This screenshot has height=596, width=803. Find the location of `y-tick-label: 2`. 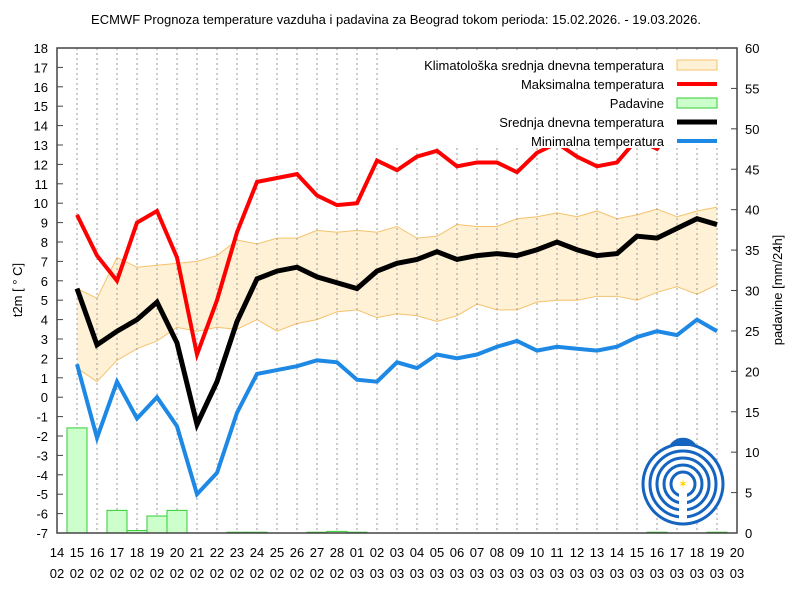

y-tick-label: 2 is located at coordinates (44, 358).